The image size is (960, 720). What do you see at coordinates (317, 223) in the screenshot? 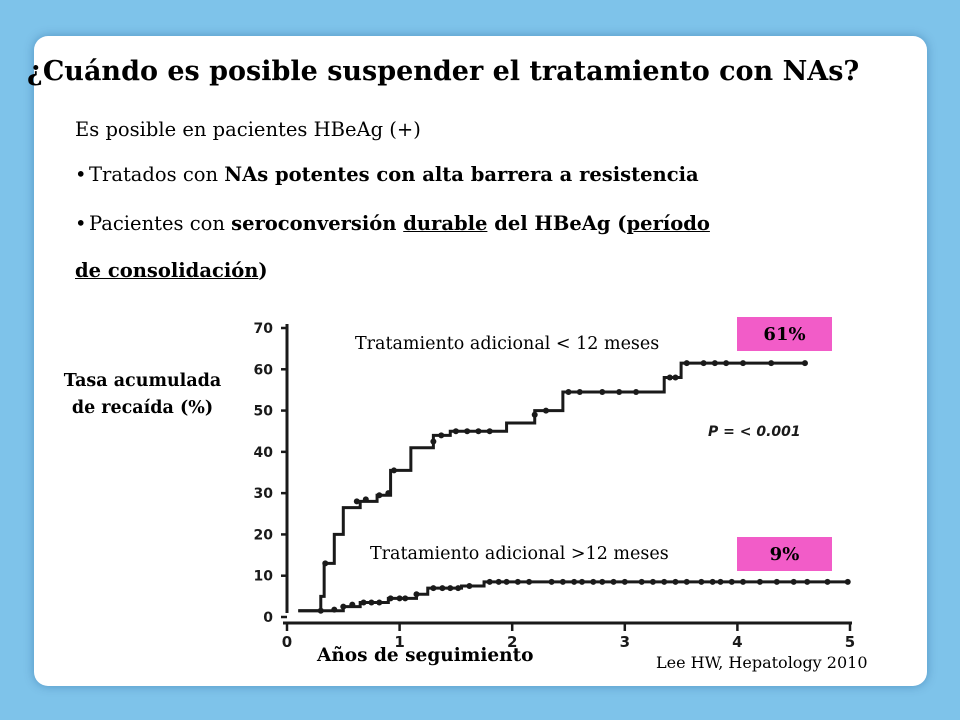
I see `bullet-2-bold-1: seroconversión` at bounding box center [317, 223].